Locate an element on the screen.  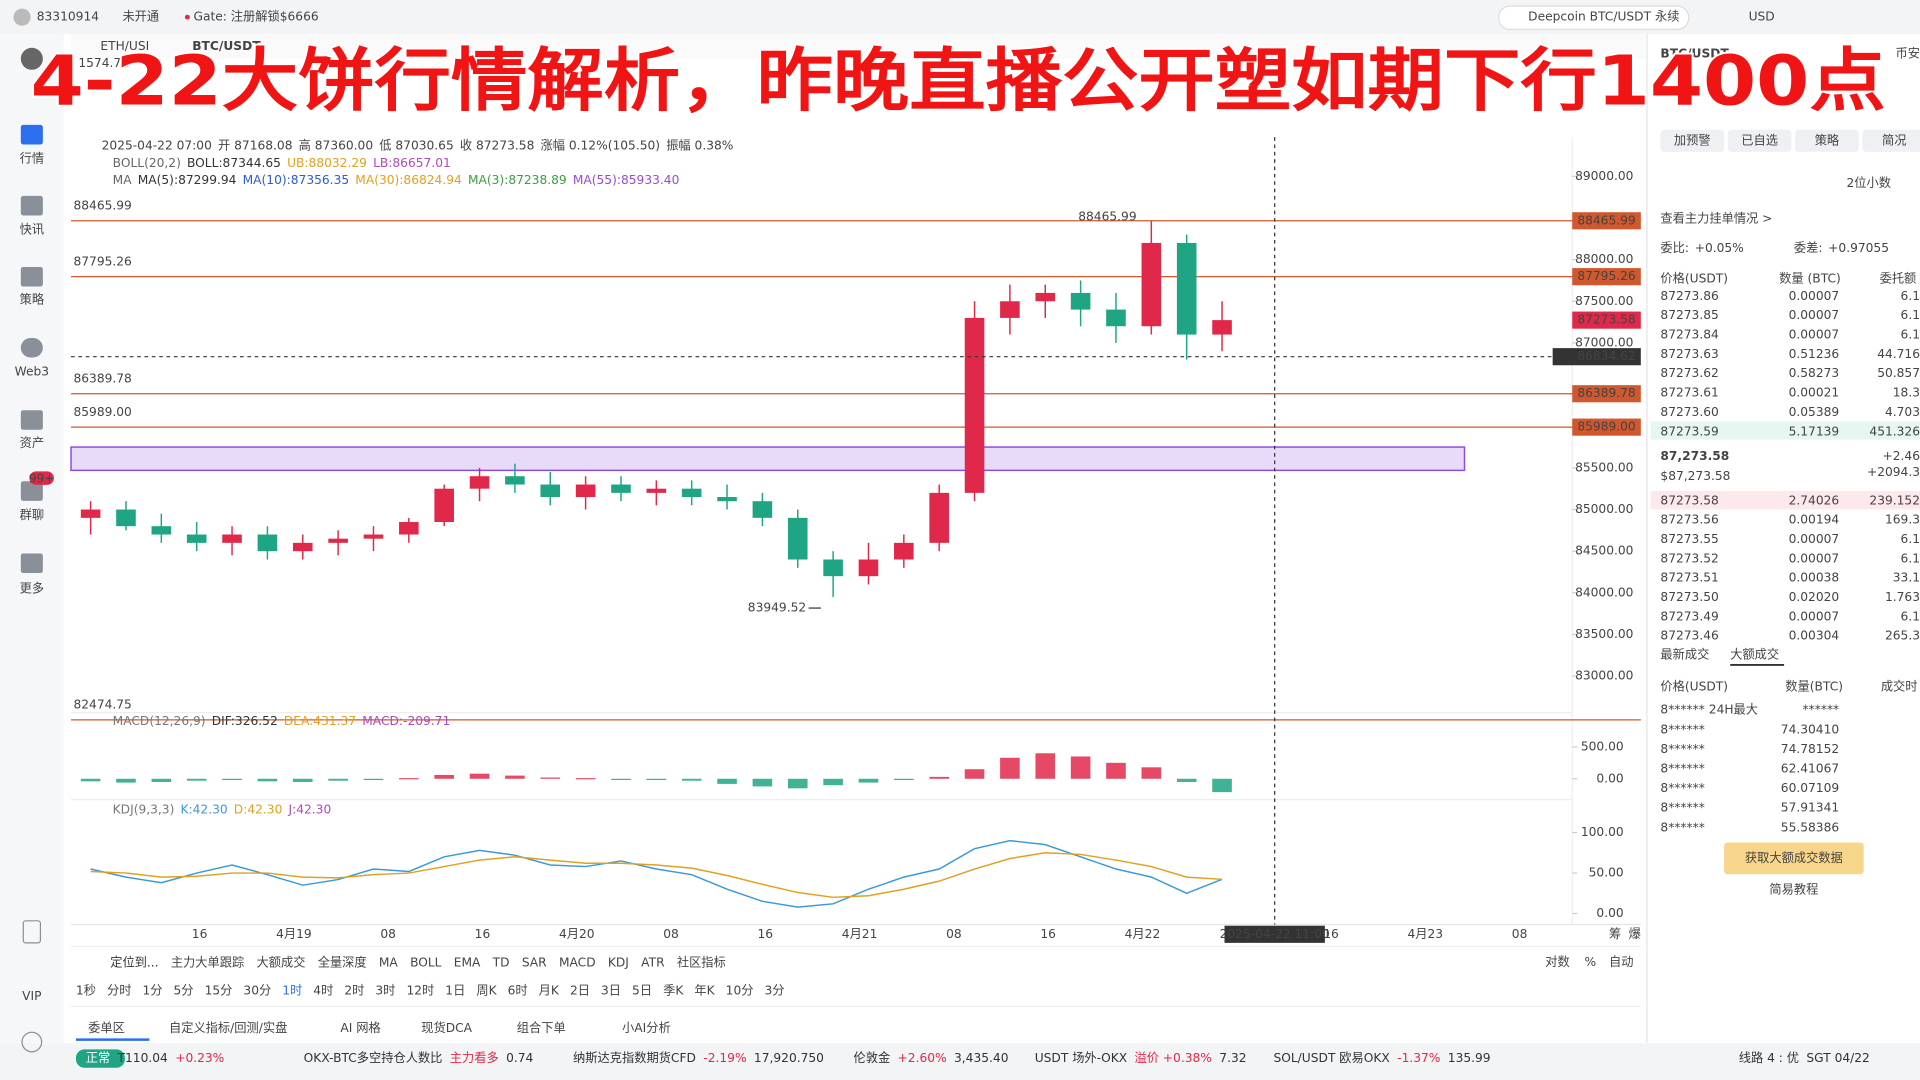
status-item-row: 纳斯达克指数期货CFD -2.19% 17,920.750 is located at coordinates (698, 1056).